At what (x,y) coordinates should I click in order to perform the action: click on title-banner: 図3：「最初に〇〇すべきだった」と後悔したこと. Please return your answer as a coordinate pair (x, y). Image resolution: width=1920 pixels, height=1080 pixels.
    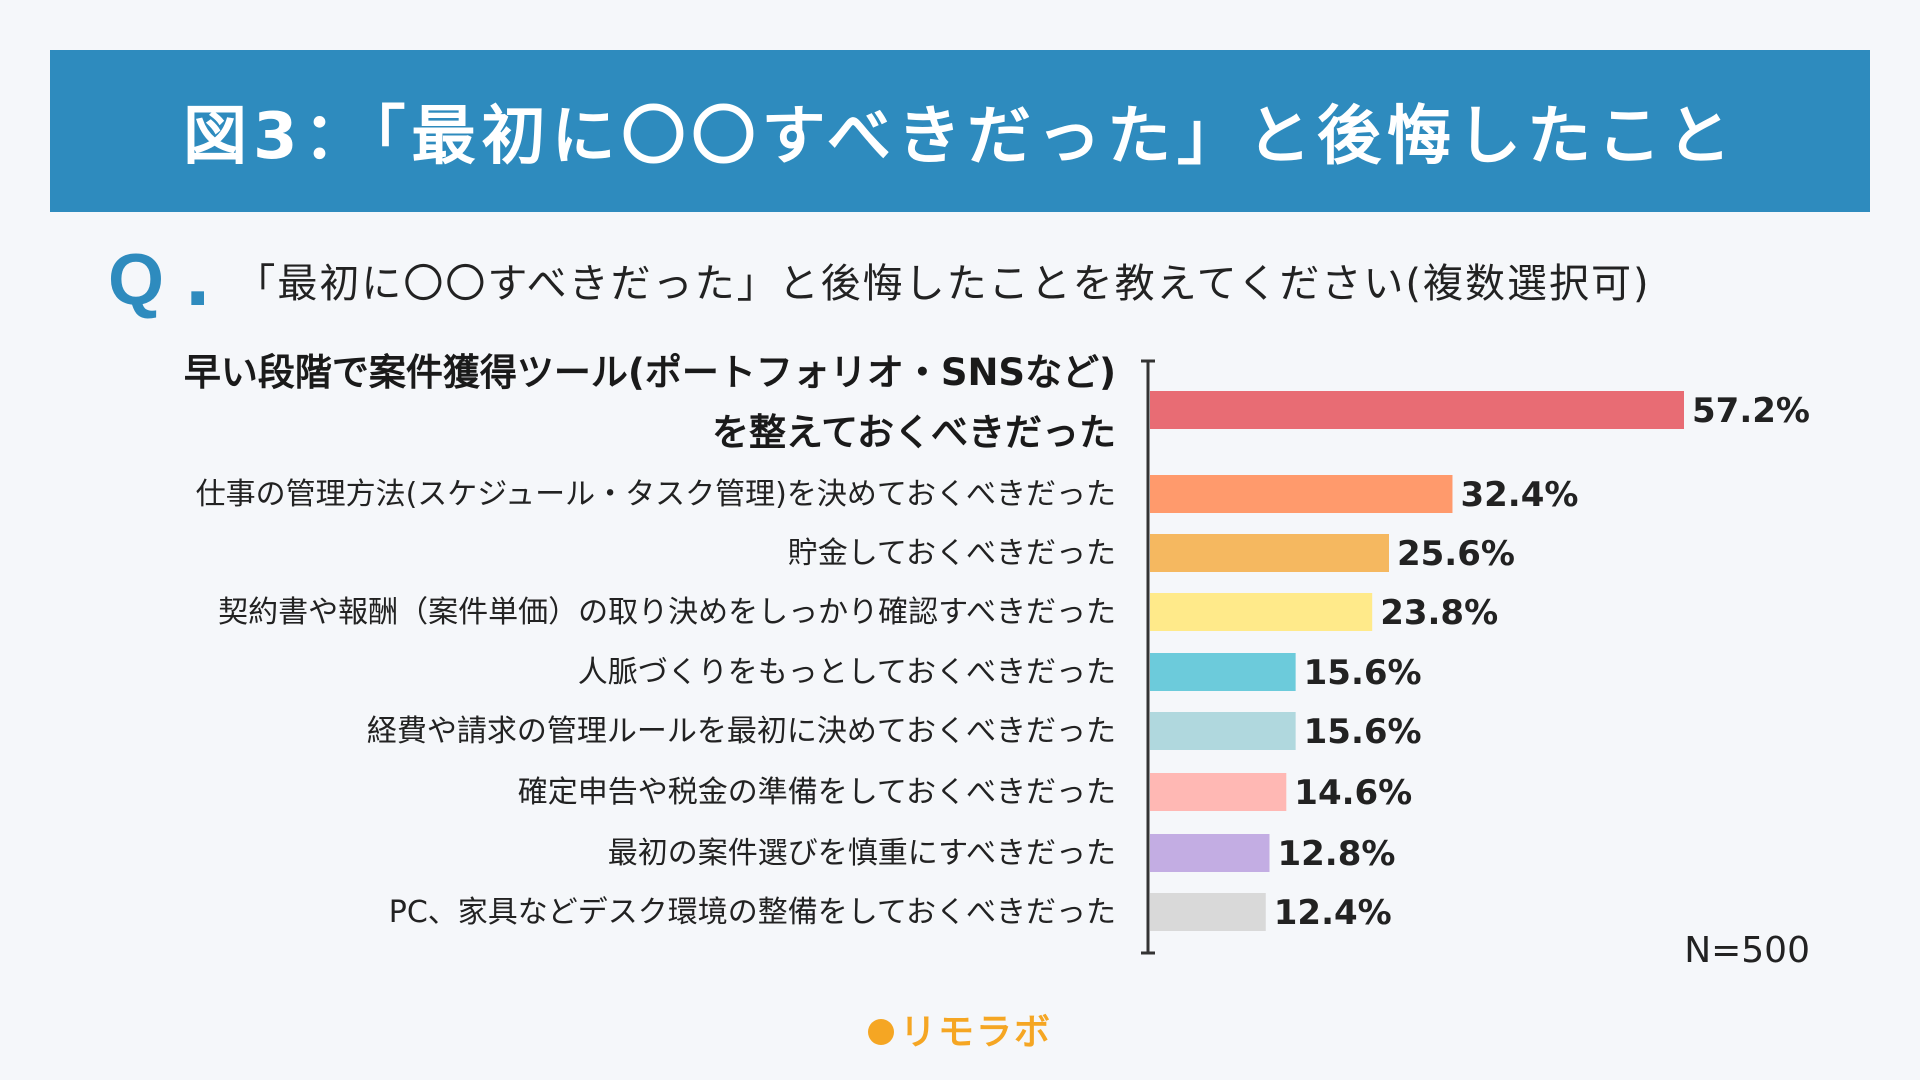
    Looking at the image, I should click on (960, 131).